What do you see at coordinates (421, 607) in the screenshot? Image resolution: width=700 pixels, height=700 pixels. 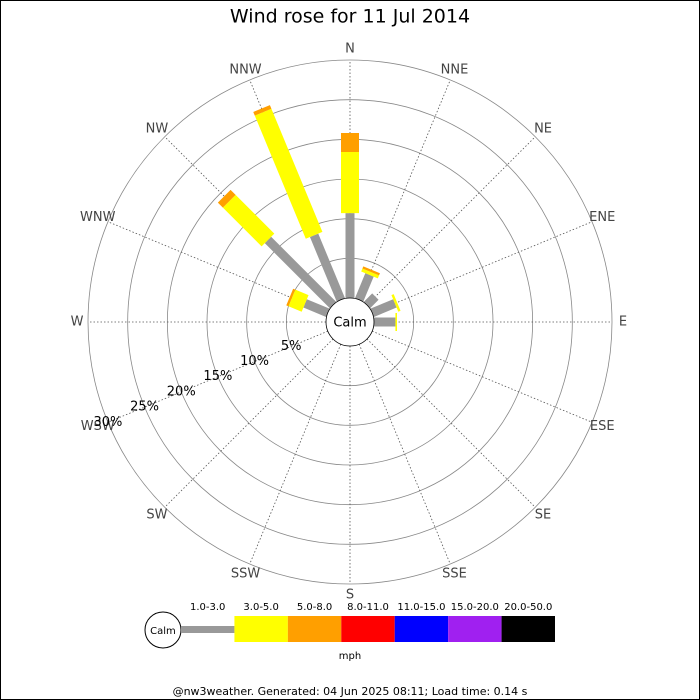 I see `legend-label: 11.0-15.0` at bounding box center [421, 607].